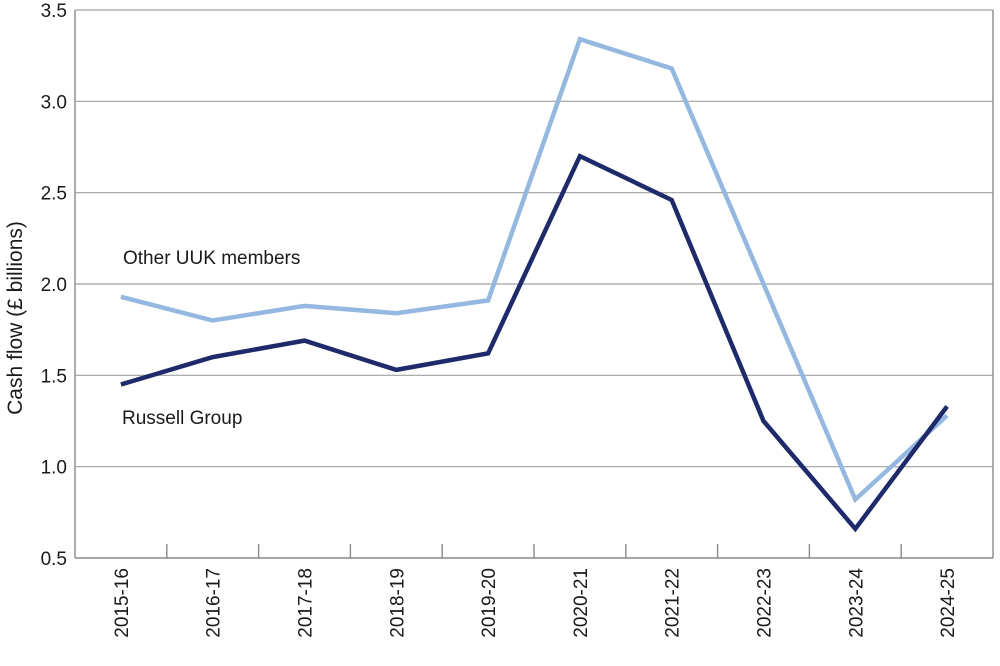  I want to click on series-label-russell-group: Russell Group, so click(182, 418).